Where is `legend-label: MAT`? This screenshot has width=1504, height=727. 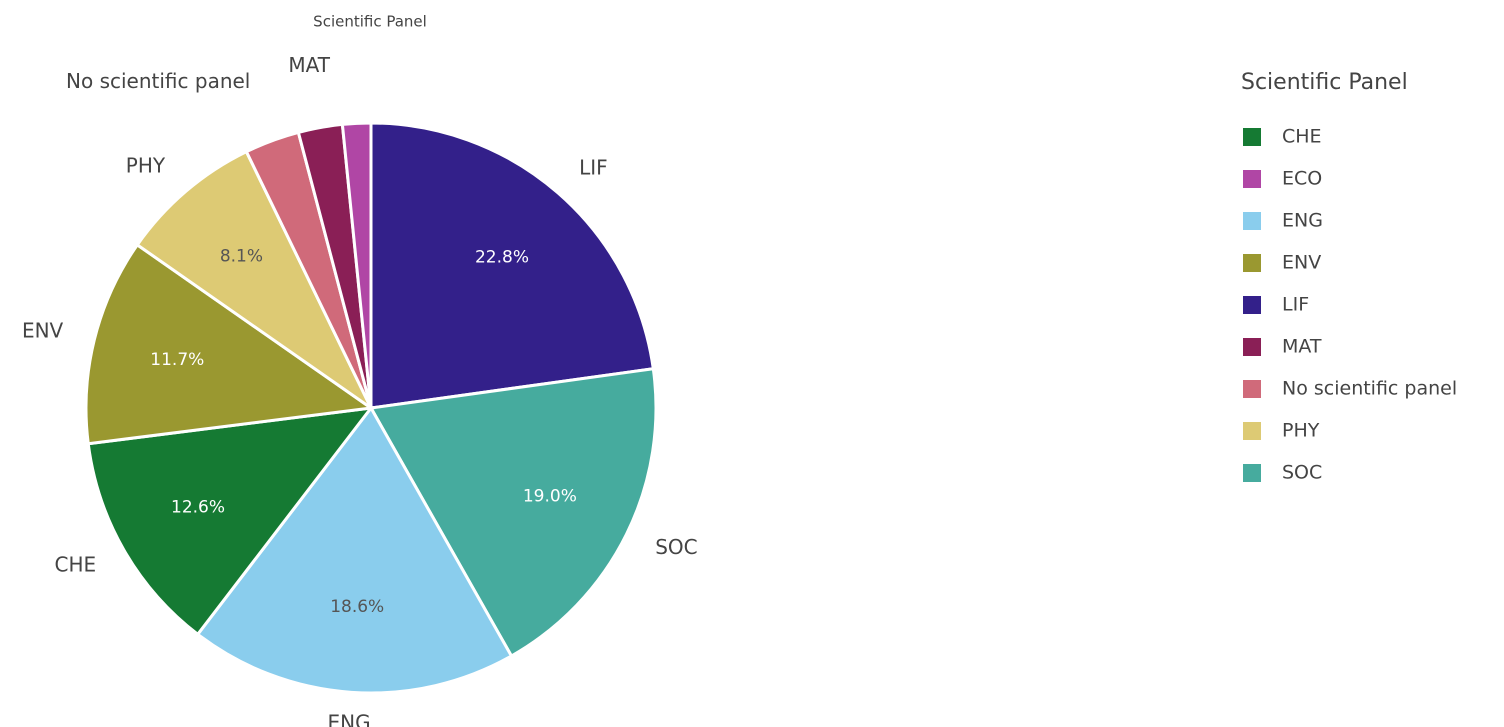
legend-label: MAT is located at coordinates (1302, 347).